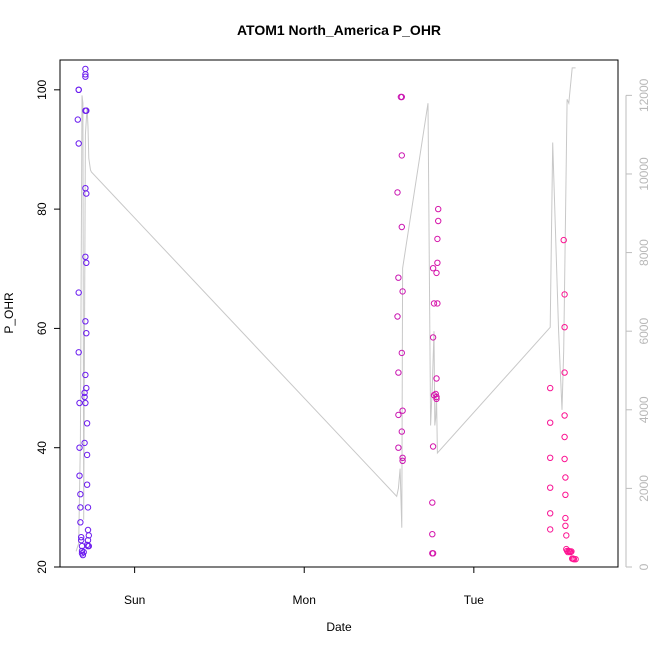 This screenshot has height=650, width=650. What do you see at coordinates (42, 328) in the screenshot?
I see `y-tick-label: 60` at bounding box center [42, 328].